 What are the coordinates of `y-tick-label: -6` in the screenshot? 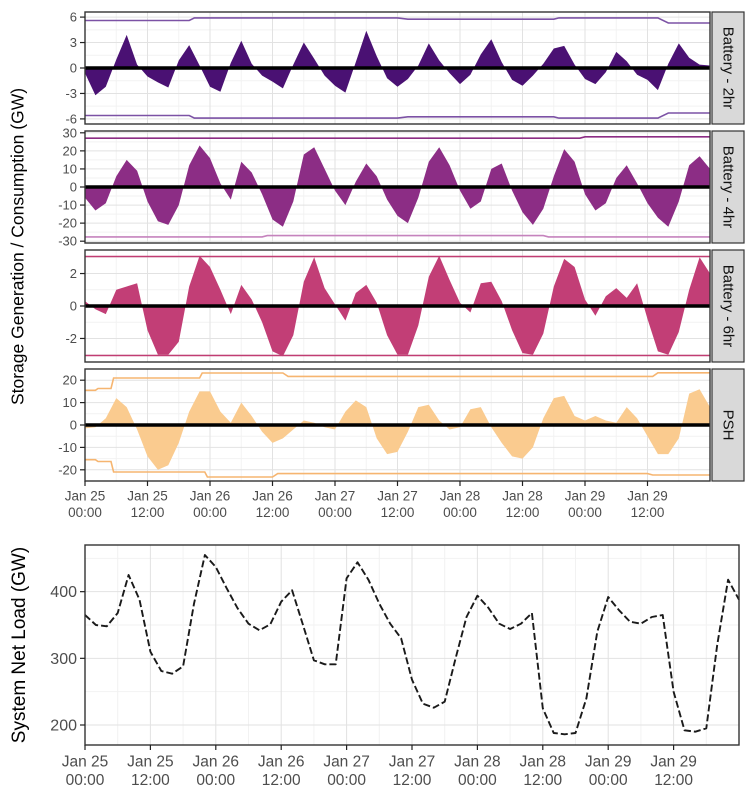 It's located at (71, 118).